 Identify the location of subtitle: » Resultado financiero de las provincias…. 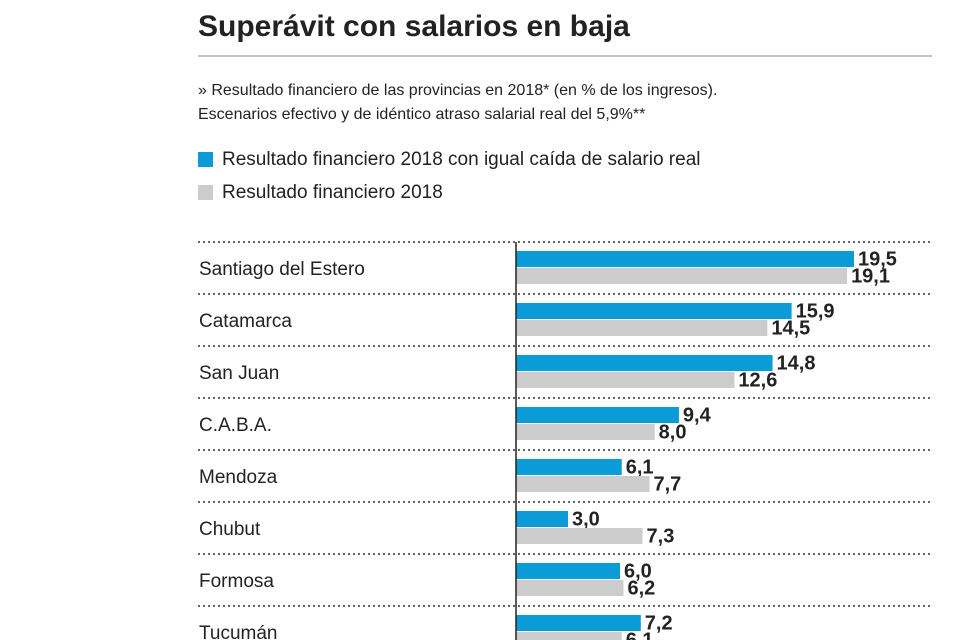
(457, 90).